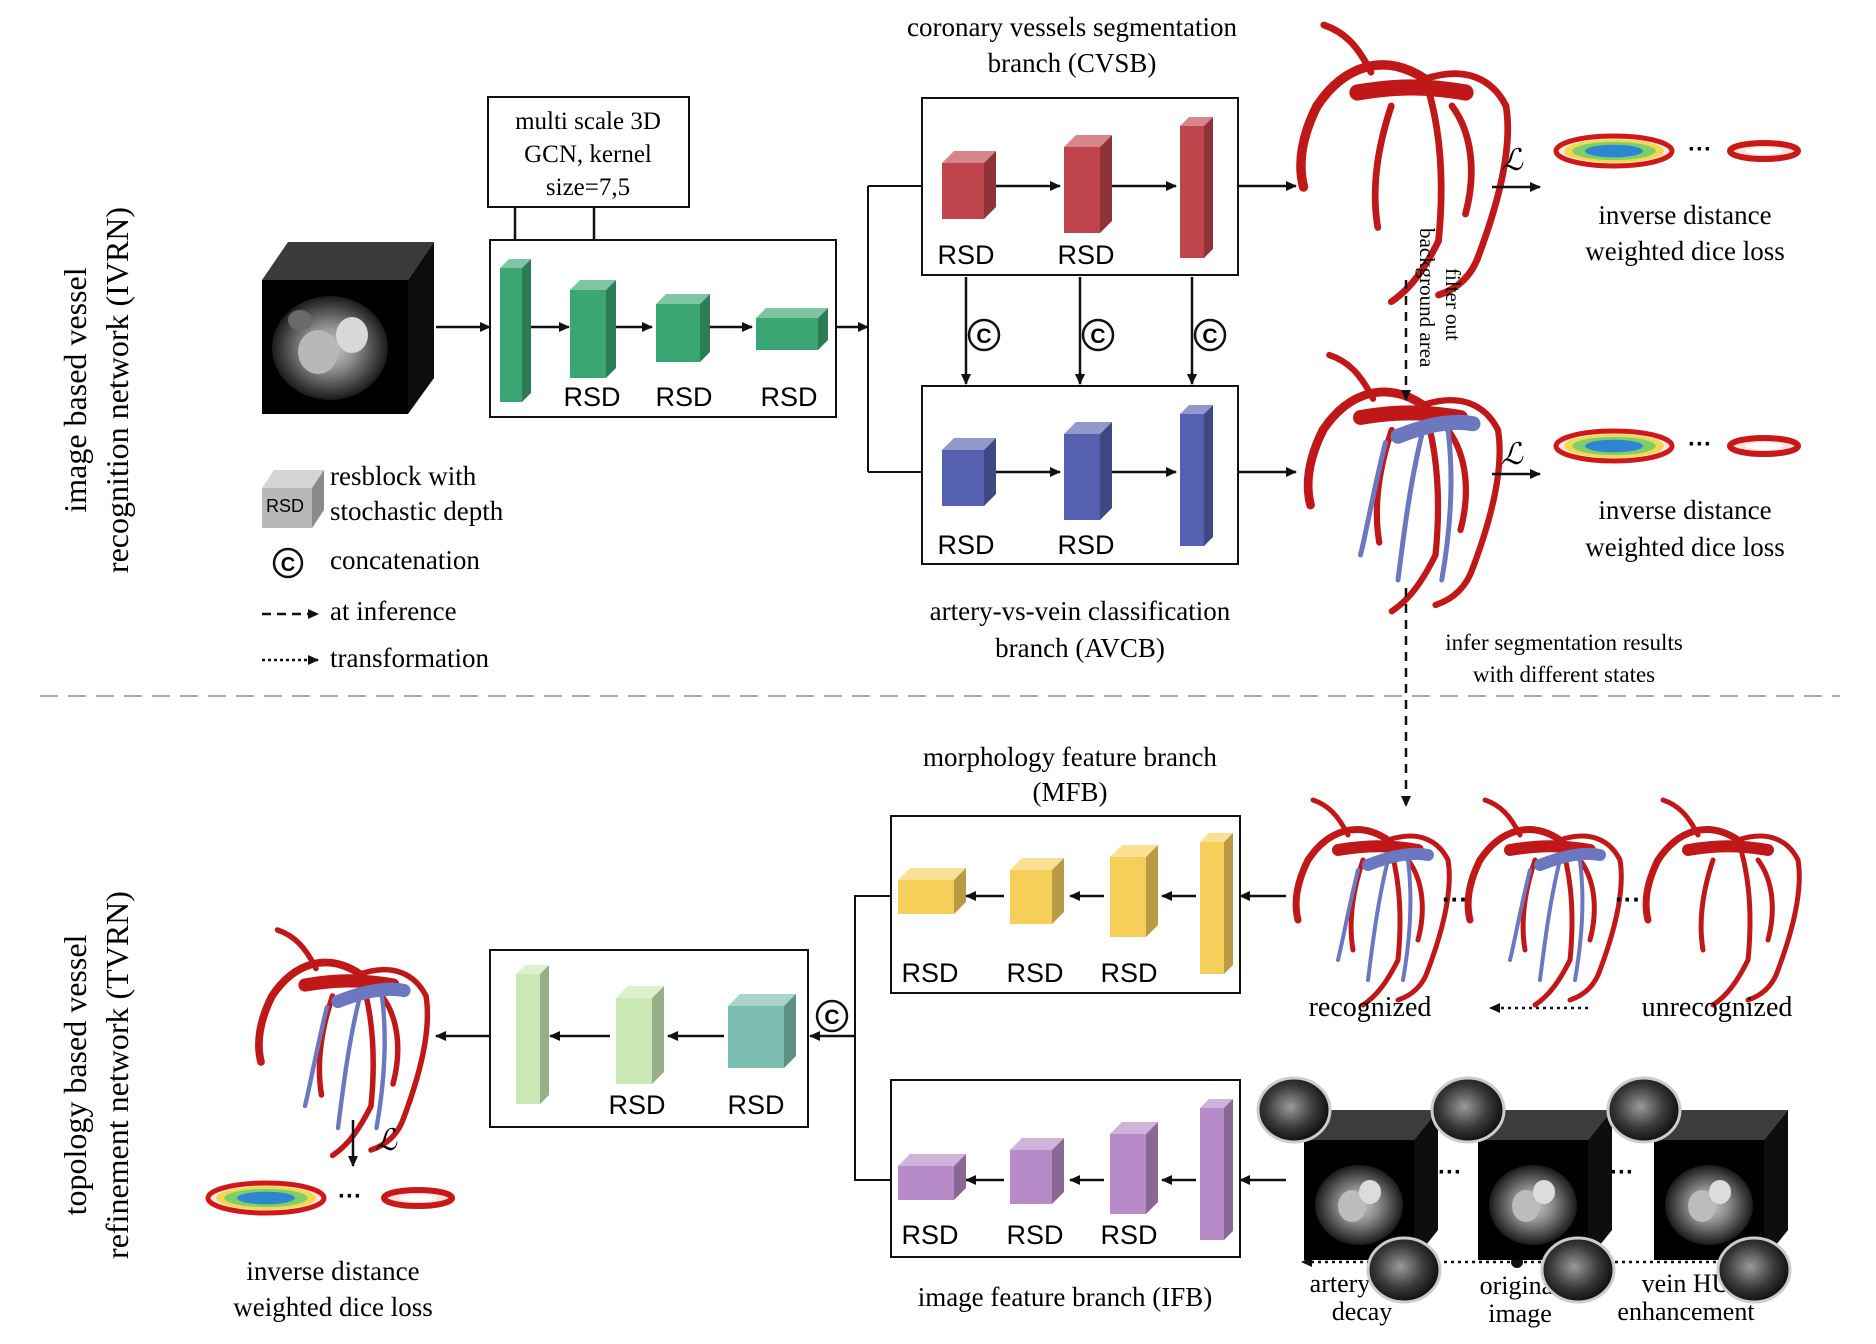 Image resolution: width=1876 pixels, height=1344 pixels. I want to click on legend-concat-icon-text: C, so click(288, 565).